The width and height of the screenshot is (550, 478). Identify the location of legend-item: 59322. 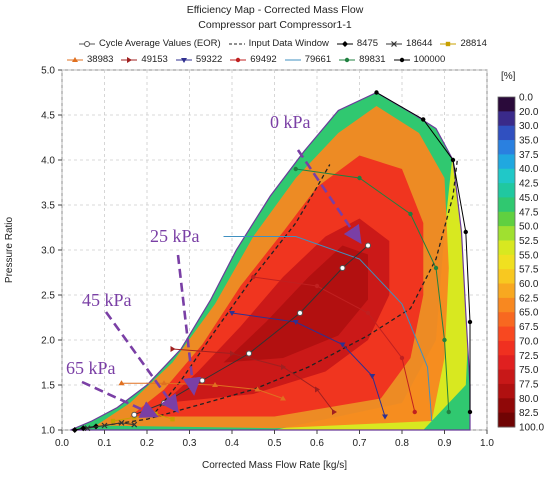
(198, 59).